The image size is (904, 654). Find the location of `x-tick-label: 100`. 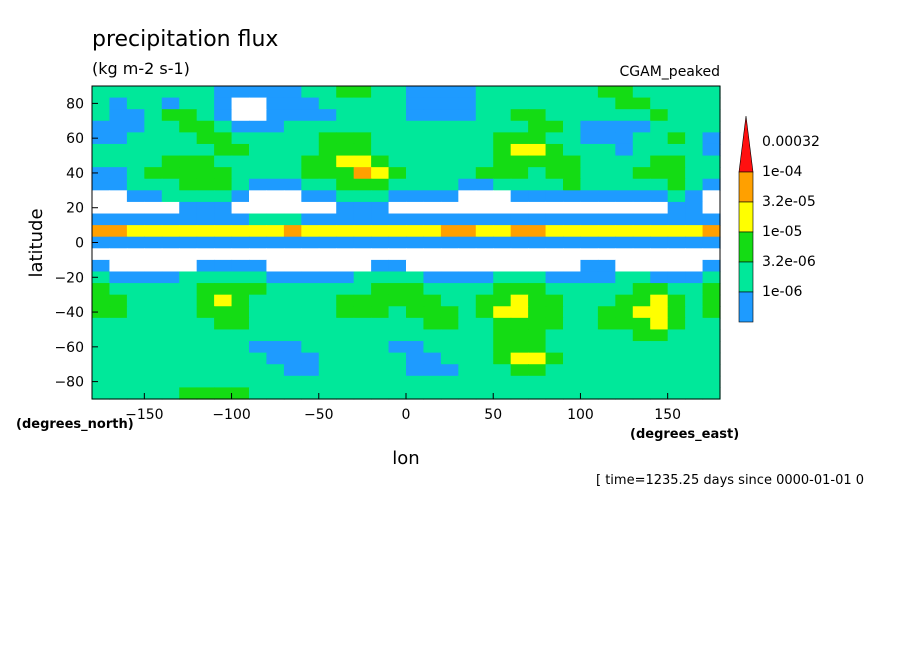

x-tick-label: 100 is located at coordinates (580, 415).